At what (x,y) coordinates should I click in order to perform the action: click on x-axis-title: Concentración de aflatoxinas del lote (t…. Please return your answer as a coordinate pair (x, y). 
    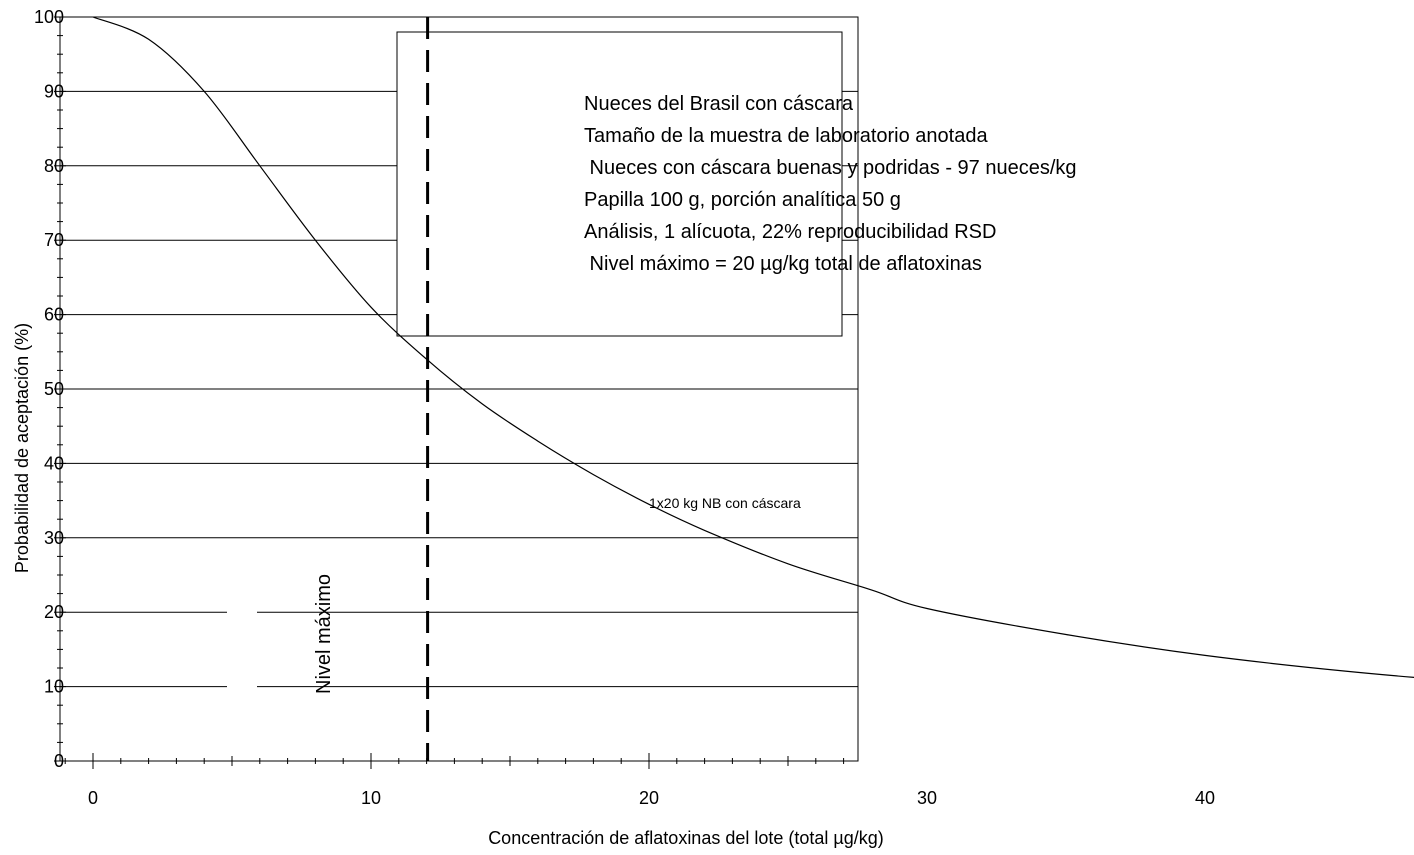
    Looking at the image, I should click on (686, 838).